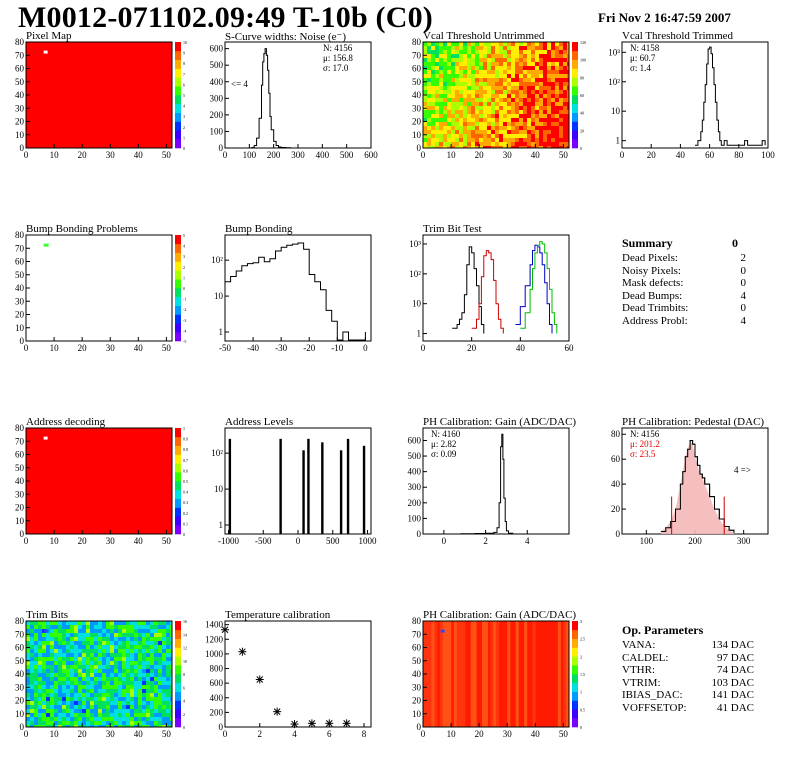 This screenshot has height=772, width=796. I want to click on color-scale-label: 80, so click(582, 77).